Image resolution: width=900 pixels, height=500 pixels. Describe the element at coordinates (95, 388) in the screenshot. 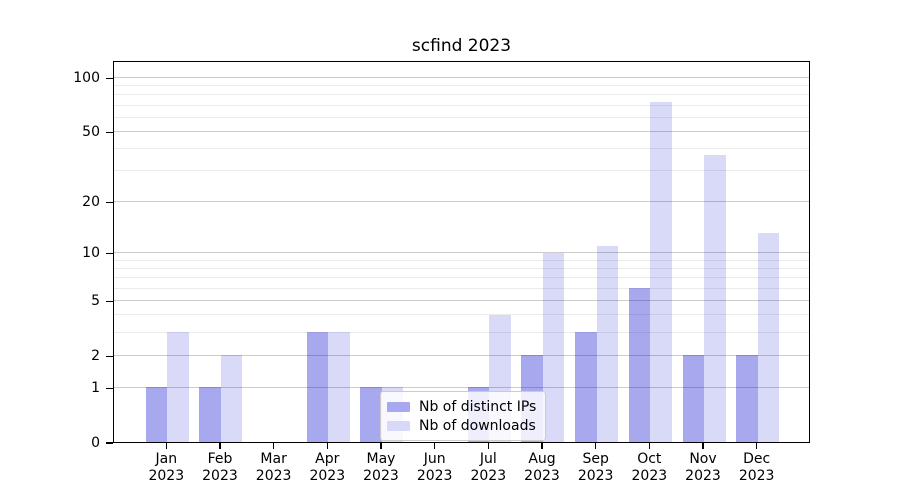

I see `y-tick-label-1: 1` at that location.